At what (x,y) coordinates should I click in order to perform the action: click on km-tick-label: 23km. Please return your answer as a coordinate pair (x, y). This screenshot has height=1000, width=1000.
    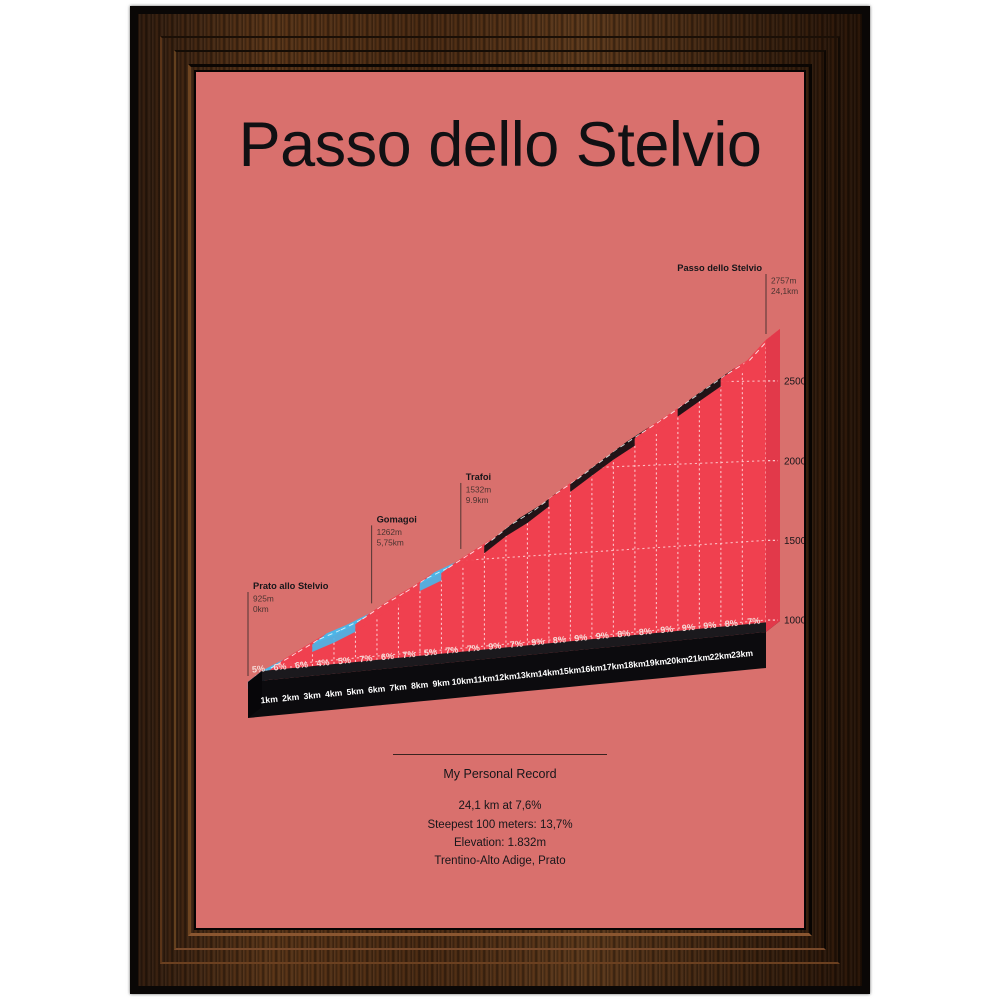
    Looking at the image, I should click on (742, 654).